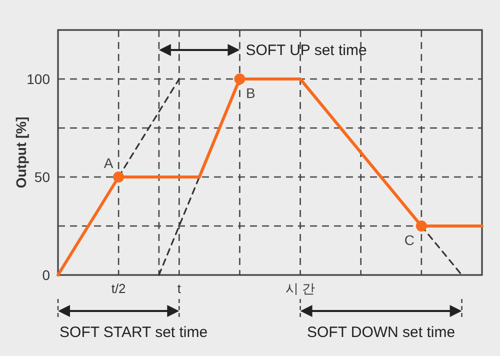 This screenshot has width=500, height=356. Describe the element at coordinates (21, 152) in the screenshot. I see `y-axis-title: Output [%]` at that location.